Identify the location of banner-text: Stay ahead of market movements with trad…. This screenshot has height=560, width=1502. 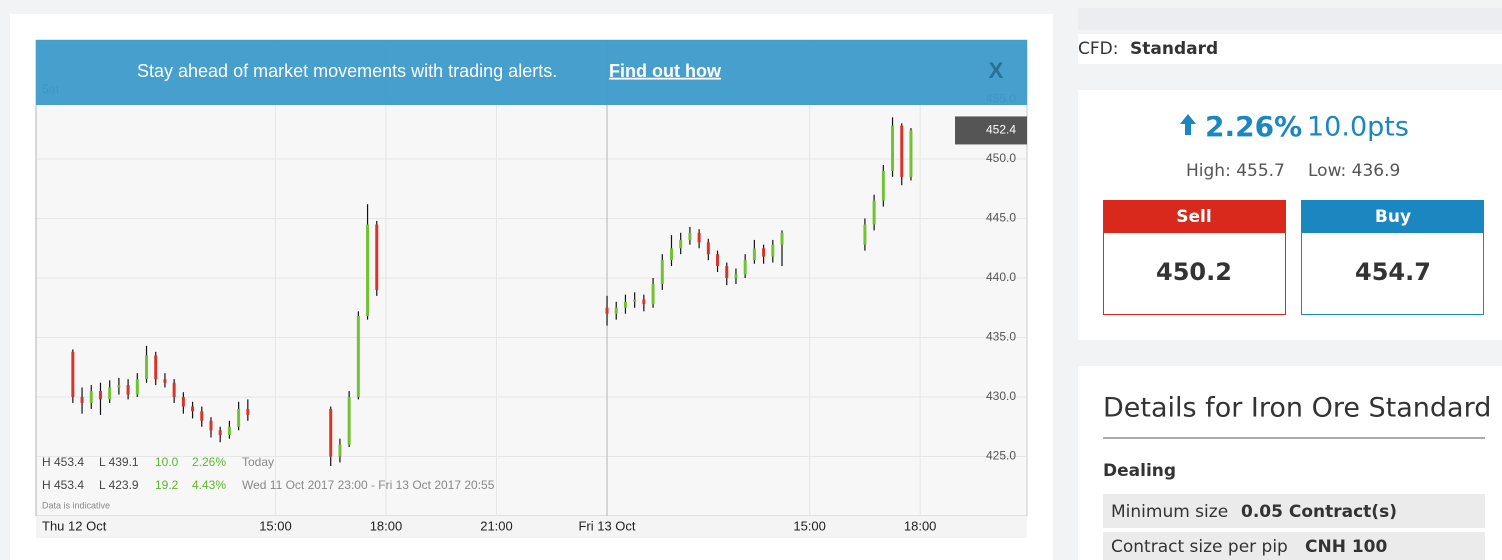
(347, 71).